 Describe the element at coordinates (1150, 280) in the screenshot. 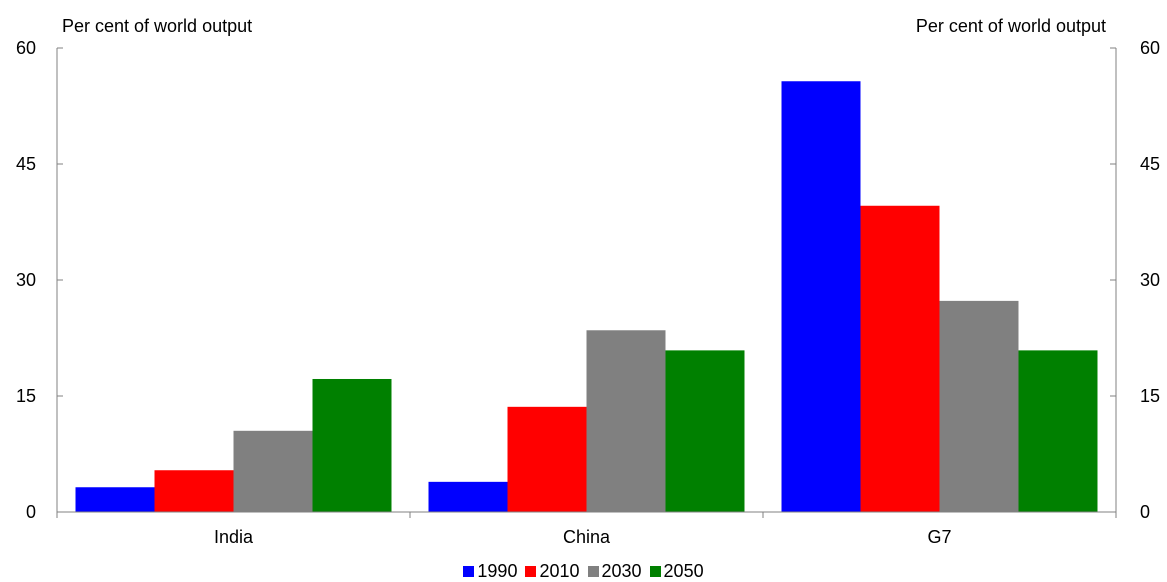

I see `y-tick-label-right-30: 30` at that location.